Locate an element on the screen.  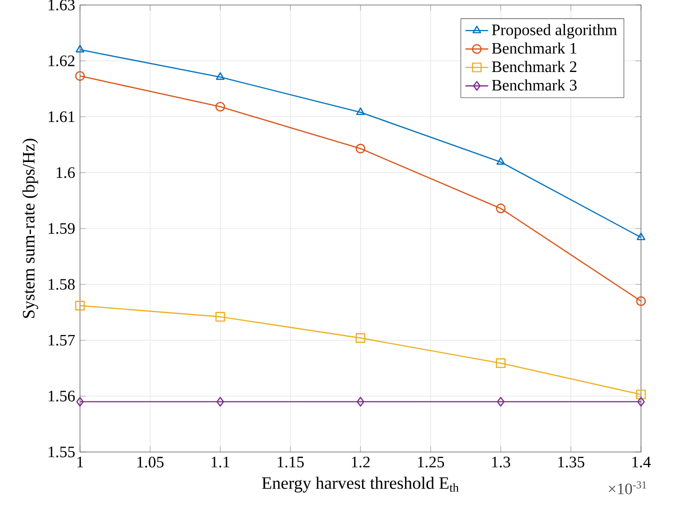
legend-label: Proposed algorithm is located at coordinates (554, 31).